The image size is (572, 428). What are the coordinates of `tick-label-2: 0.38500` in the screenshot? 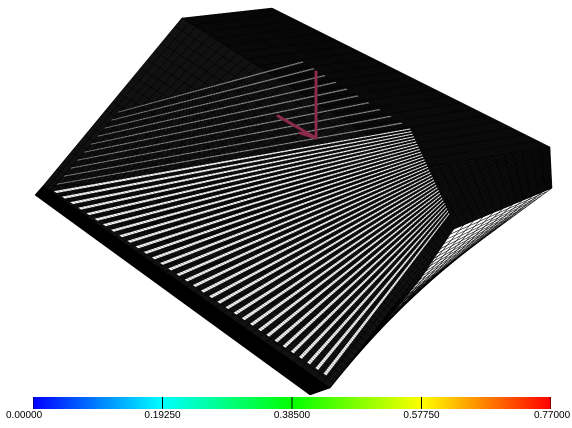 It's located at (292, 415).